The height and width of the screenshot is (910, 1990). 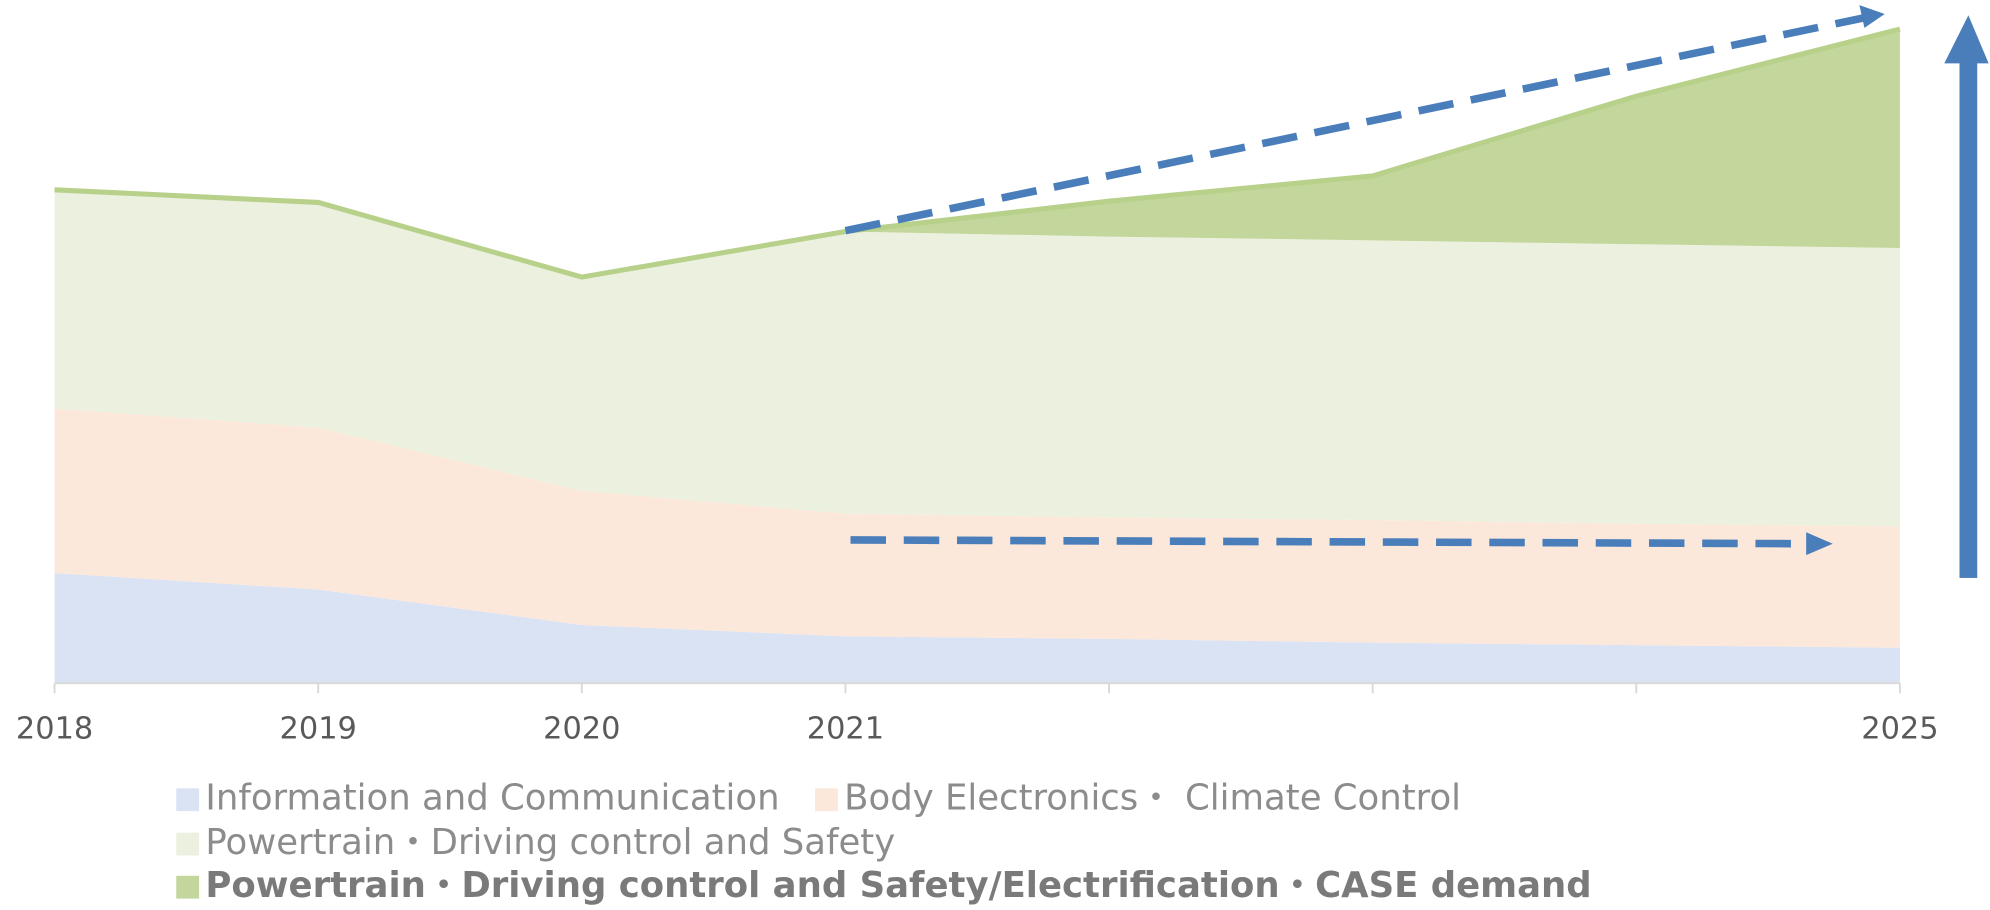 I want to click on x-tick-label: 2019, so click(x=318, y=729).